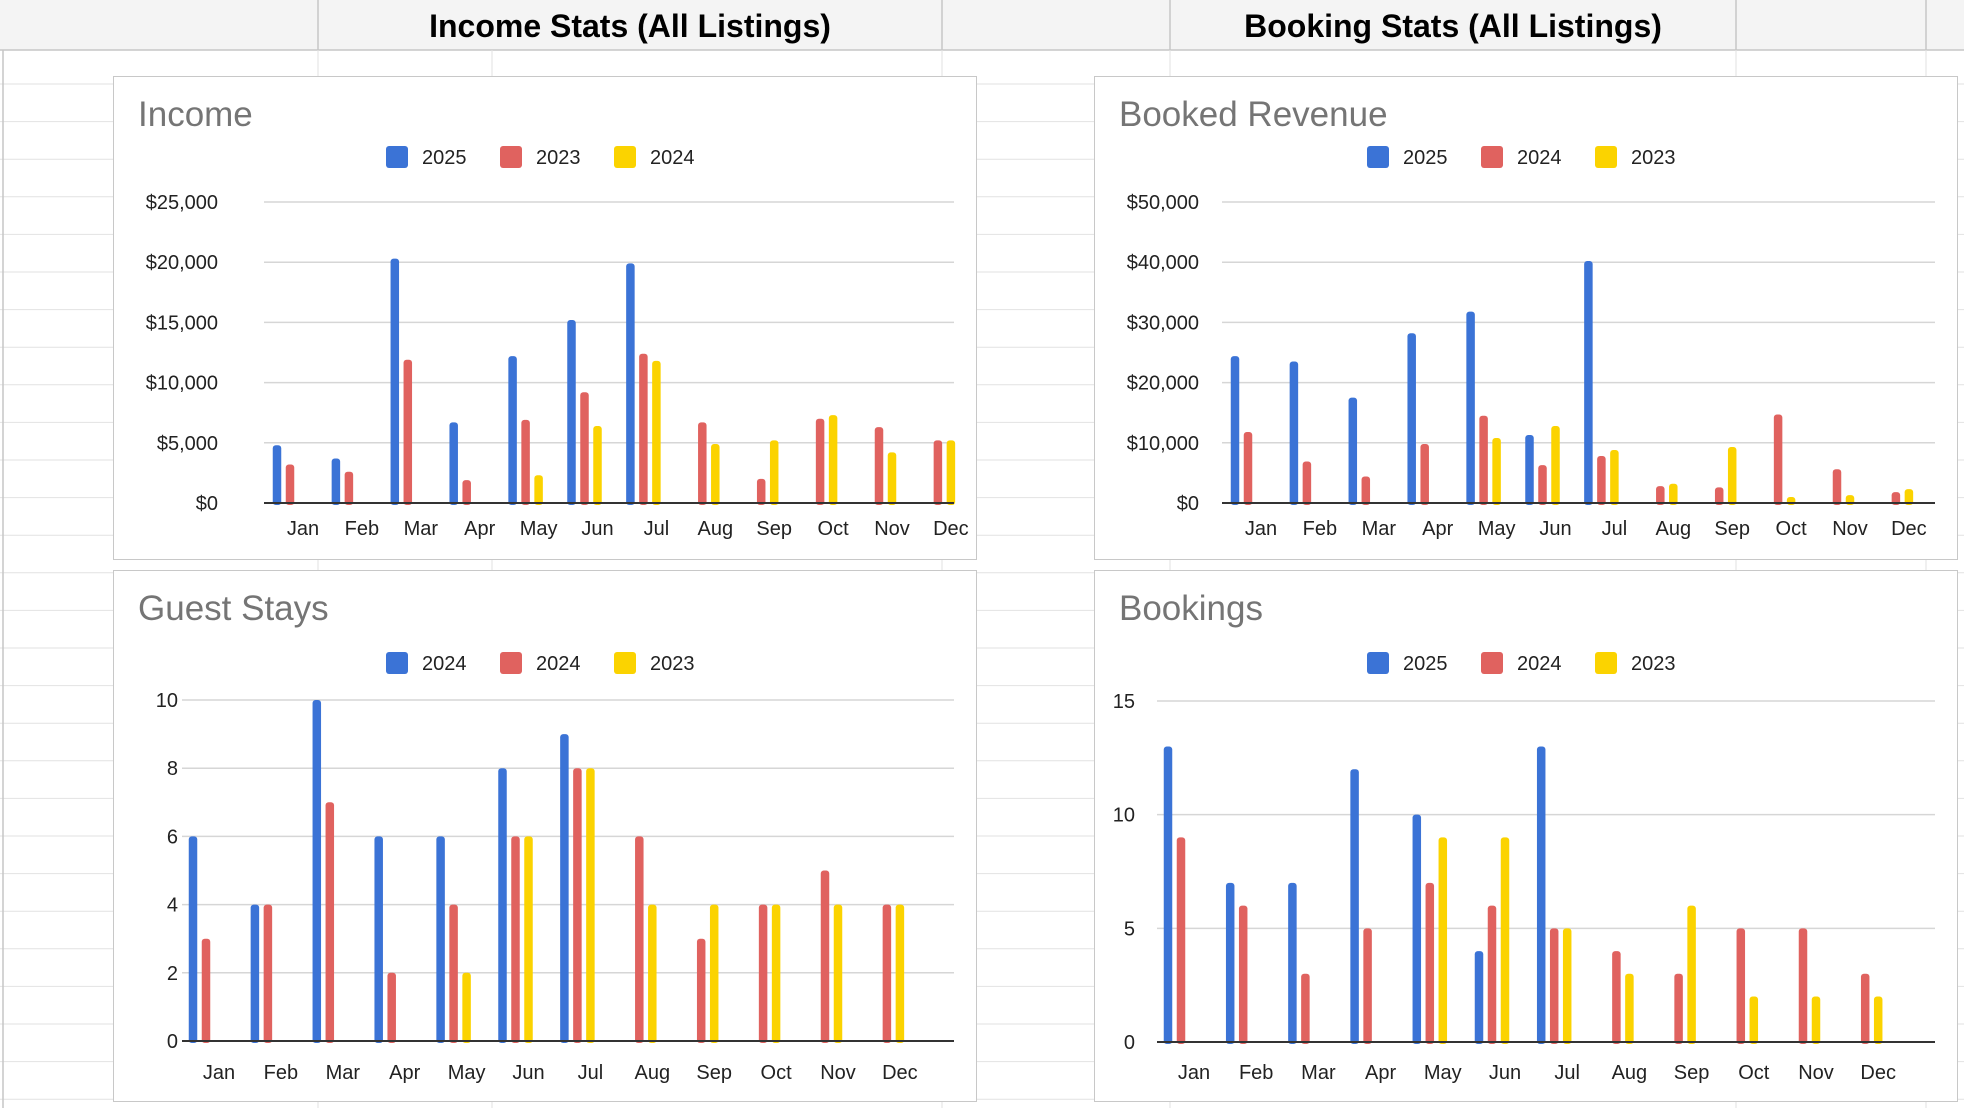 The image size is (1964, 1108). Describe the element at coordinates (479, 529) in the screenshot. I see `x-tick-label: Apr` at that location.